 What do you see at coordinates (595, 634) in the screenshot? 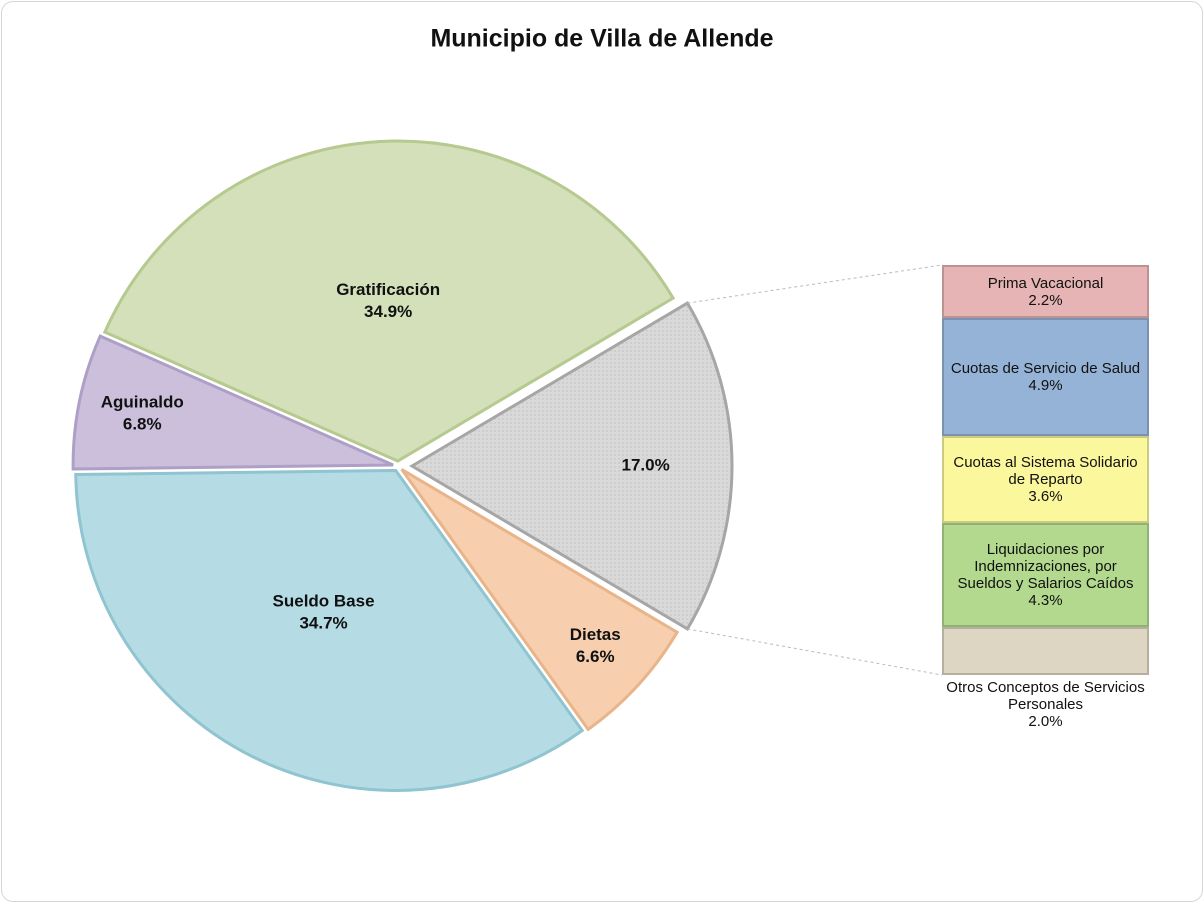
I see `slice-label: Dietas` at bounding box center [595, 634].